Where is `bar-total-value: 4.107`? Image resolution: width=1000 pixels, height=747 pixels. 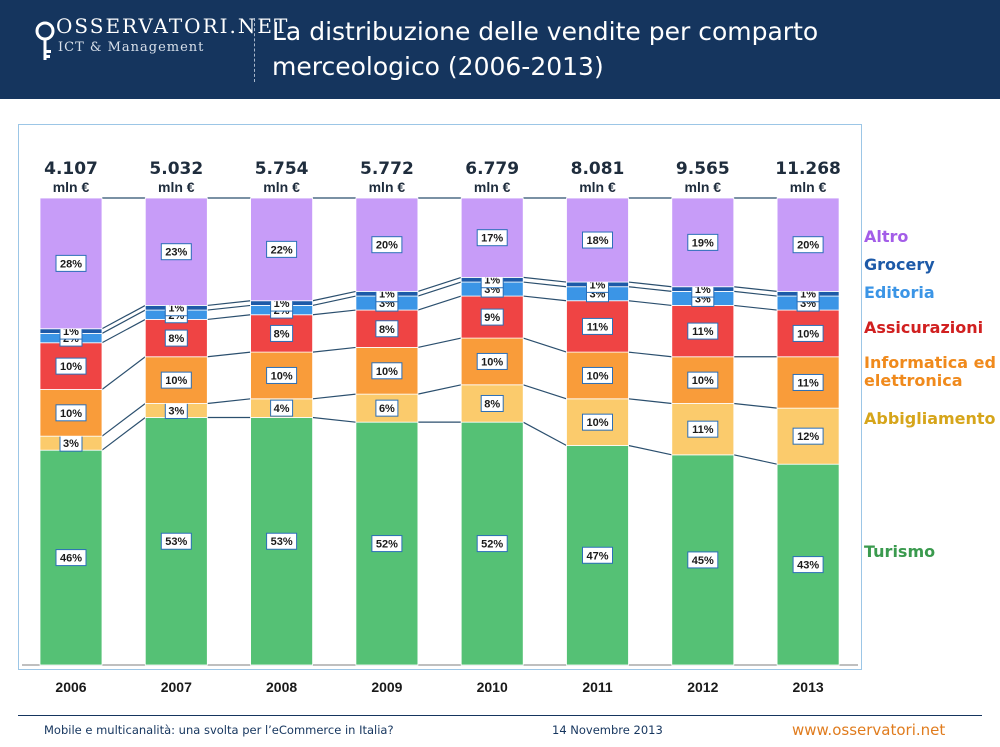
bar-total-value: 4.107 is located at coordinates (71, 169).